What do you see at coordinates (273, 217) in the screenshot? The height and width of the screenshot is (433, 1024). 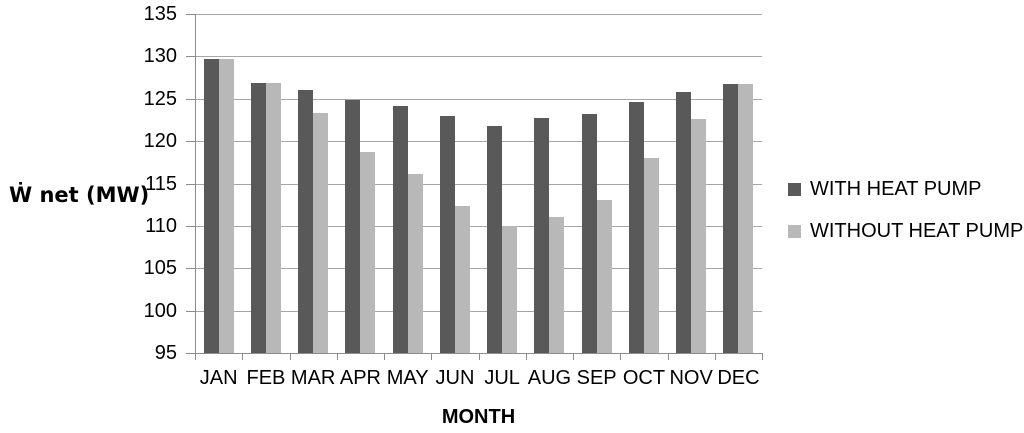 I see `bar-without-heat-pump-feb` at bounding box center [273, 217].